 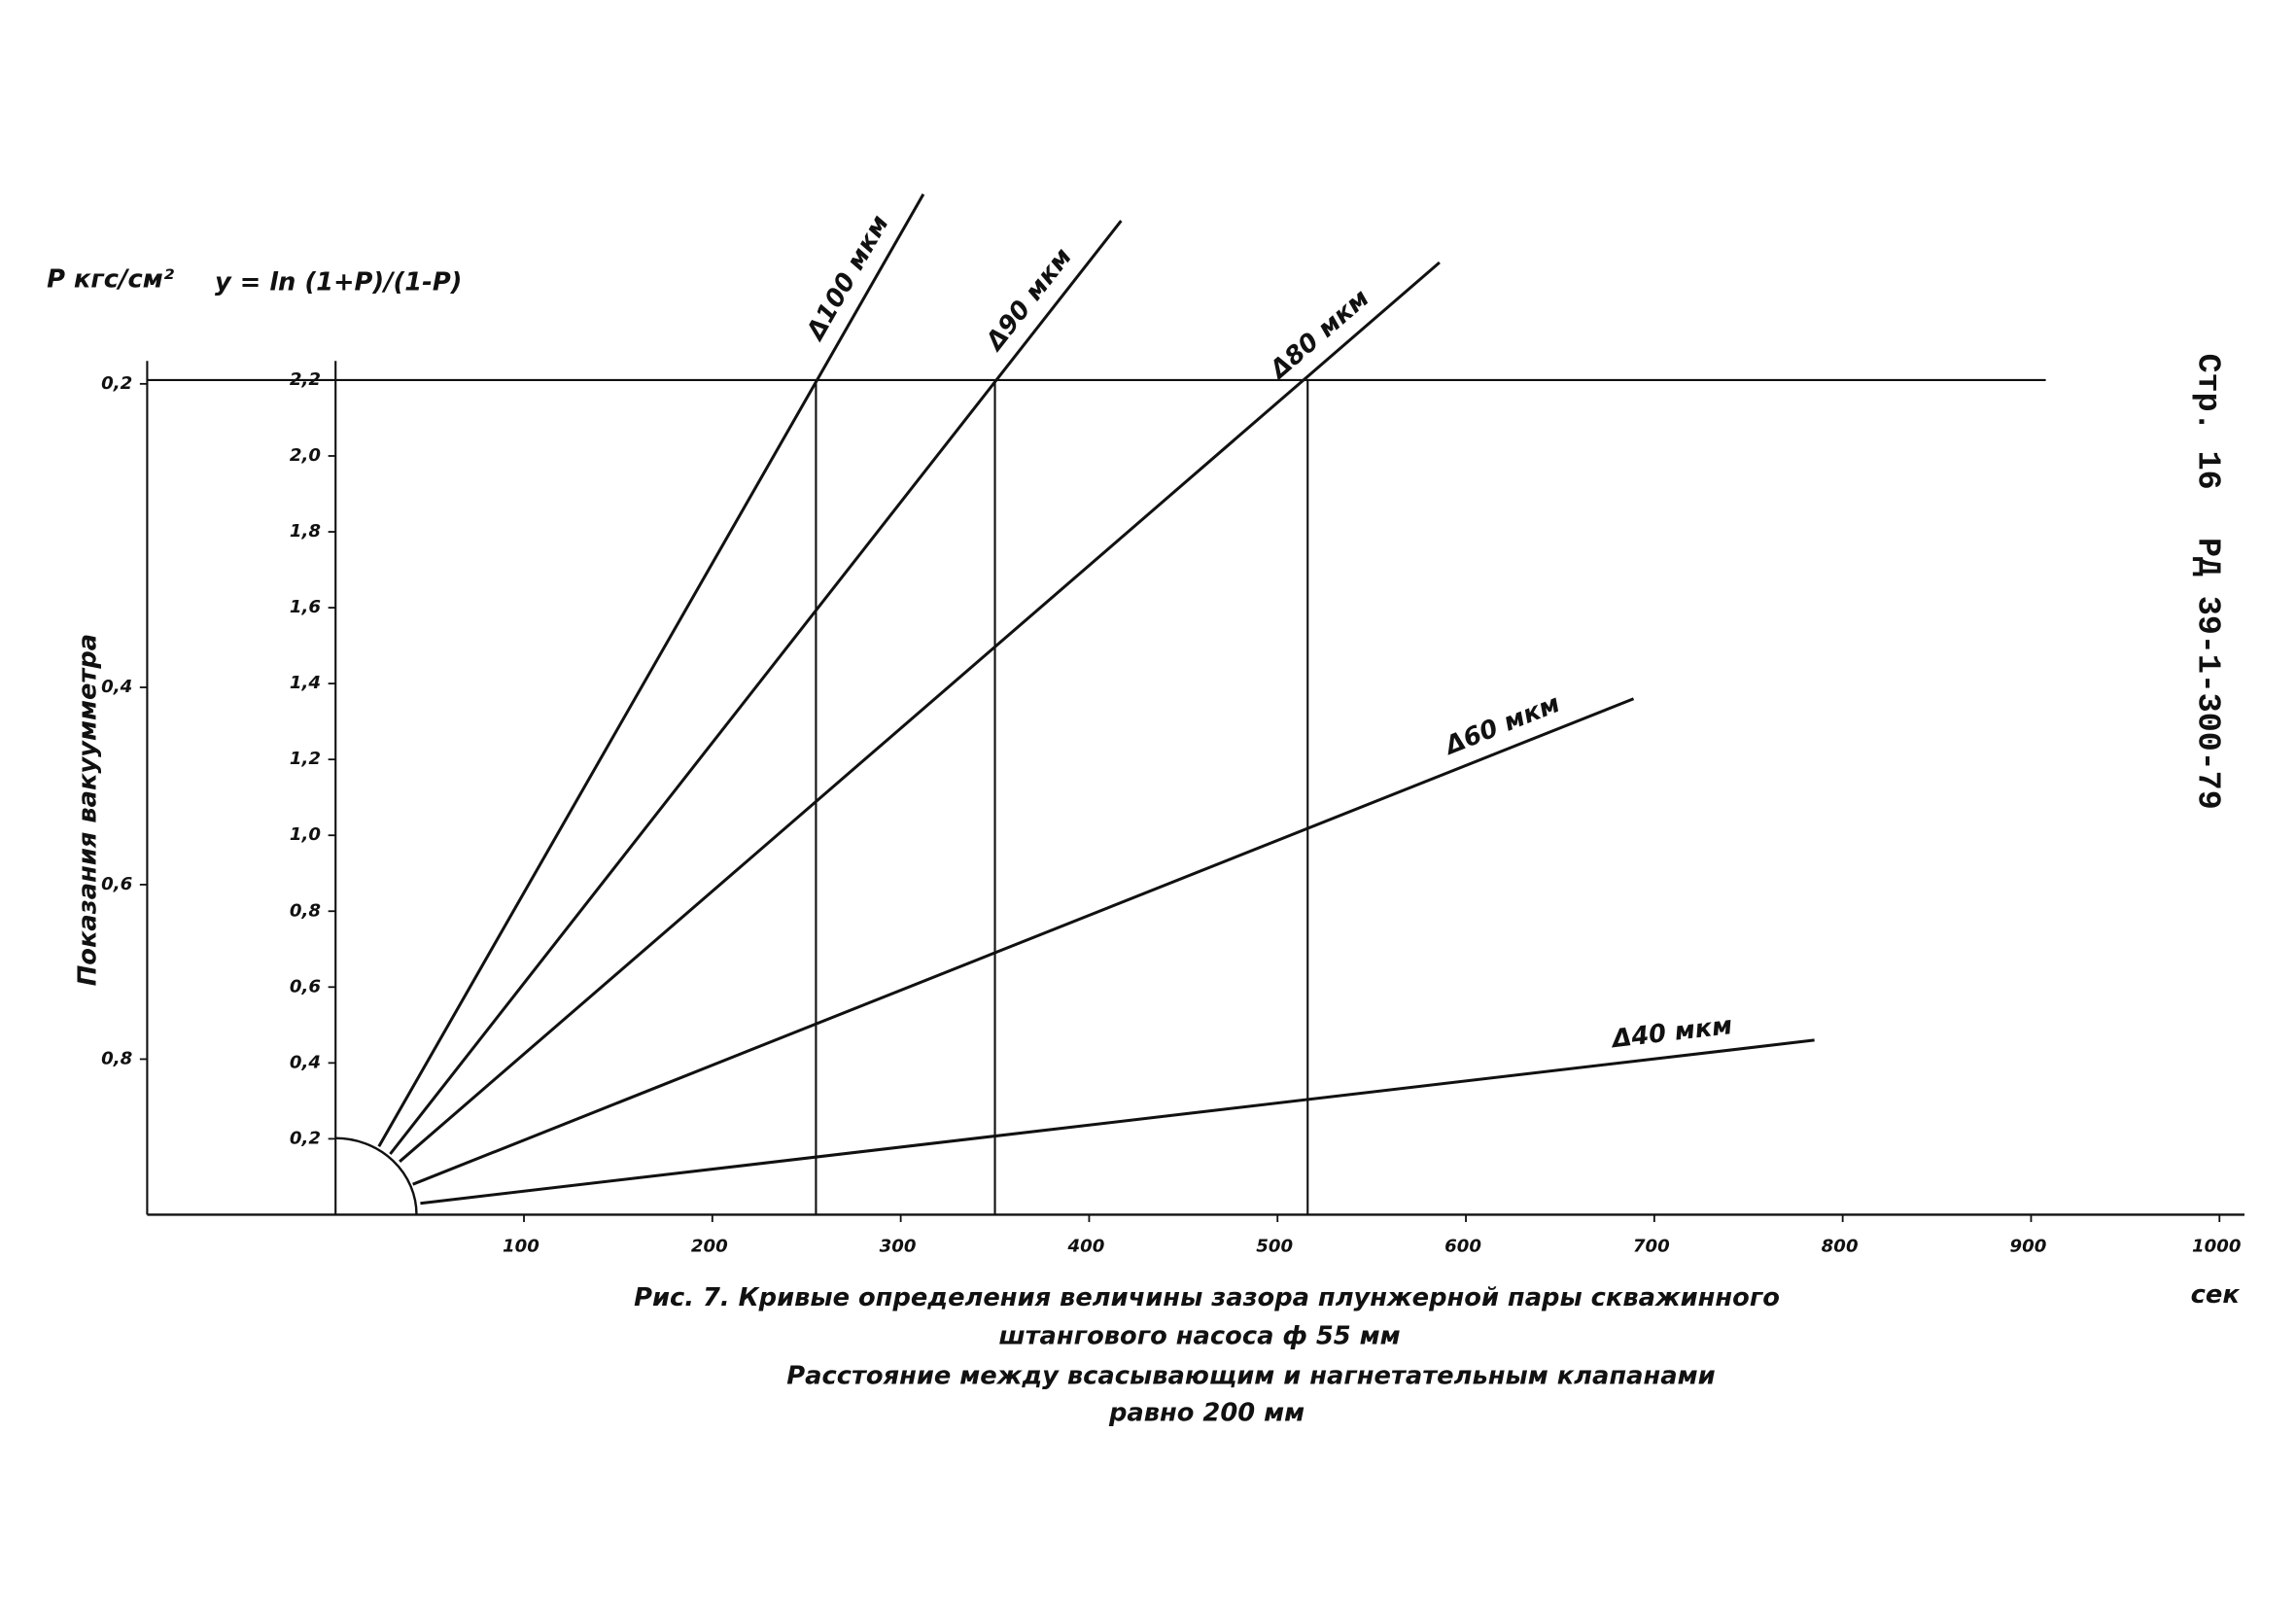 I want to click on p-tick-label: 0,6, so click(x=116, y=884).